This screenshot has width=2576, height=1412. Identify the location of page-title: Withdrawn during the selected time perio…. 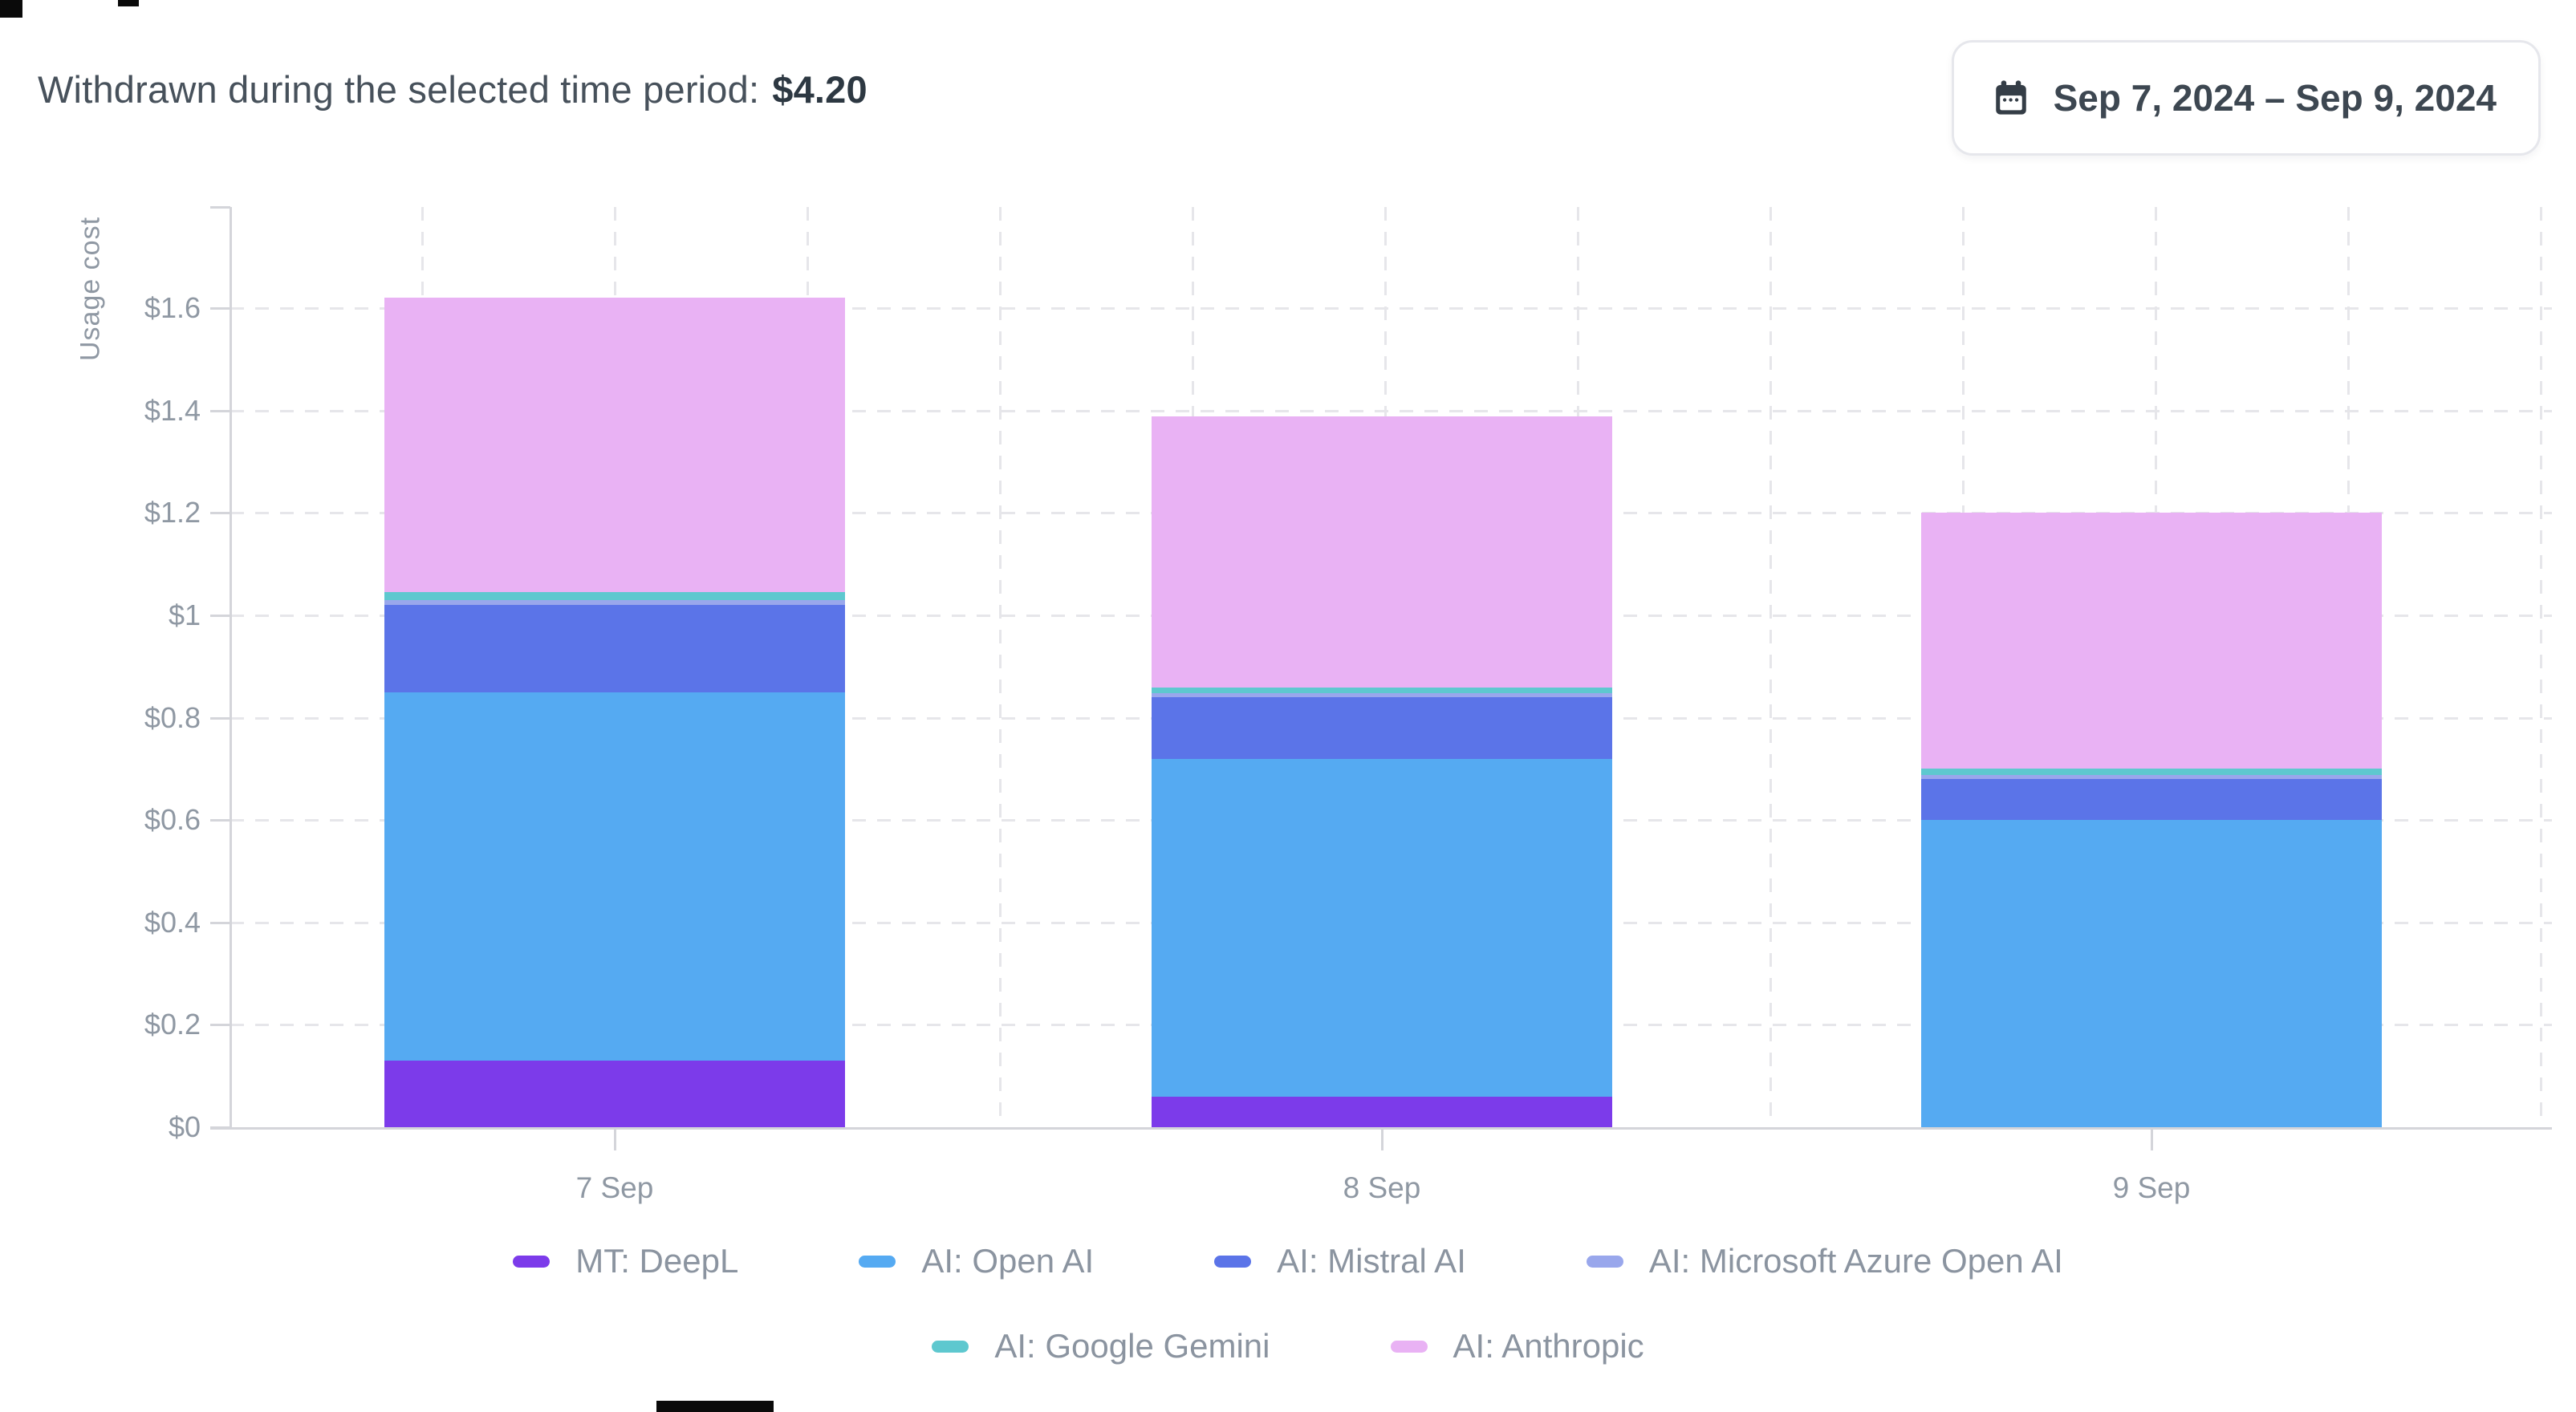
(452, 89).